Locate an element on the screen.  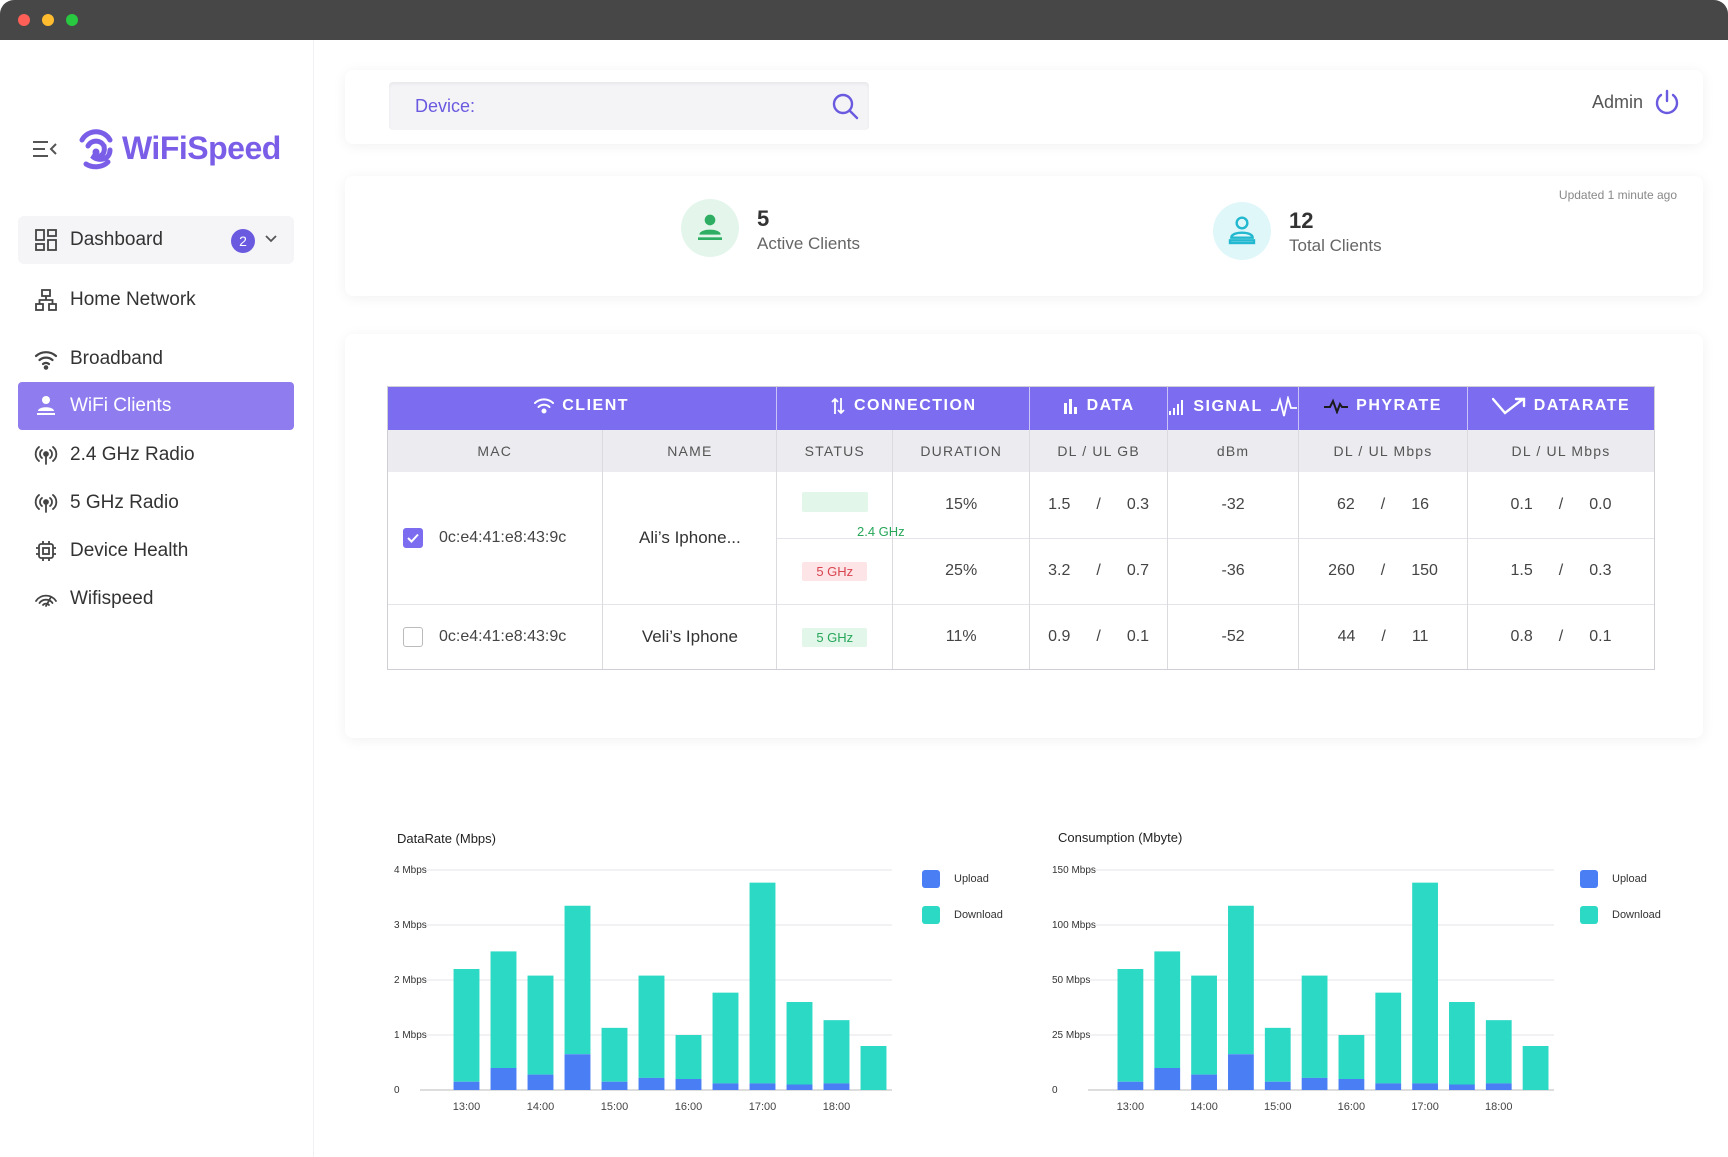
power-icon is located at coordinates (1667, 102).